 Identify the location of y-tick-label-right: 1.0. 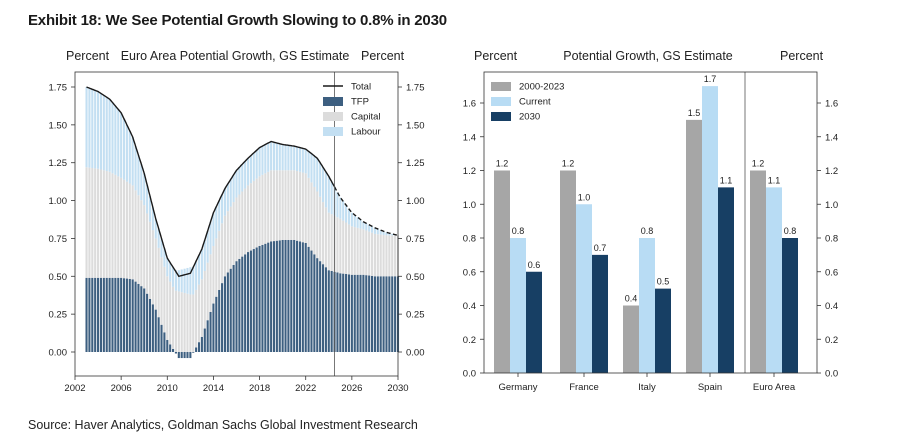
(831, 205).